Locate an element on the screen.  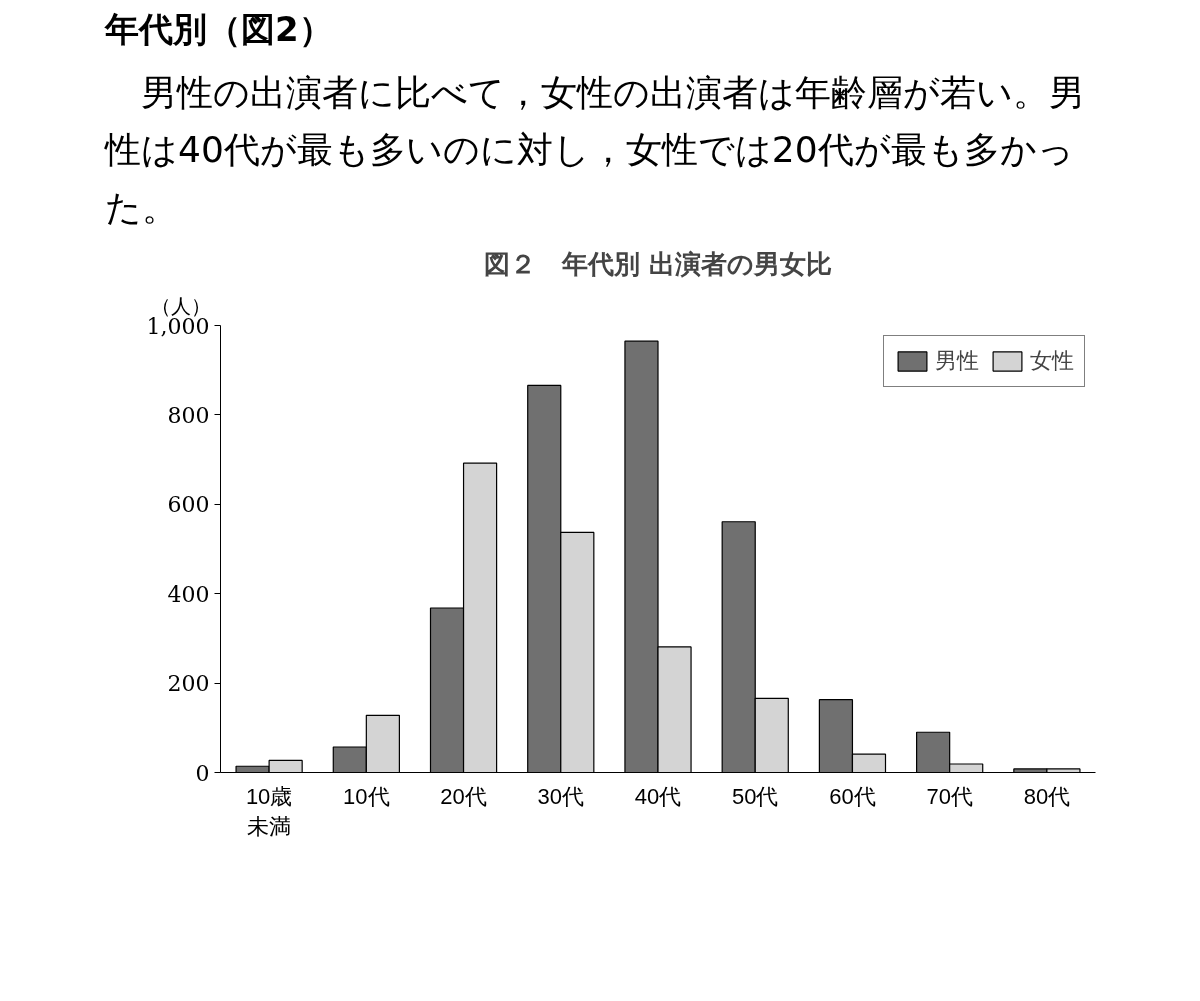
legend-label: 女性 is located at coordinates (1052, 361).